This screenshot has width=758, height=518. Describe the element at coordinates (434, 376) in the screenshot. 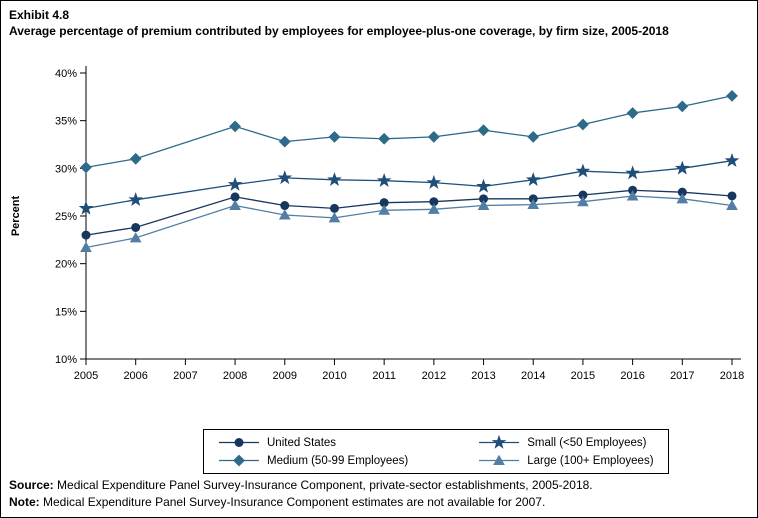

I see `x-tick-label: 2012` at that location.